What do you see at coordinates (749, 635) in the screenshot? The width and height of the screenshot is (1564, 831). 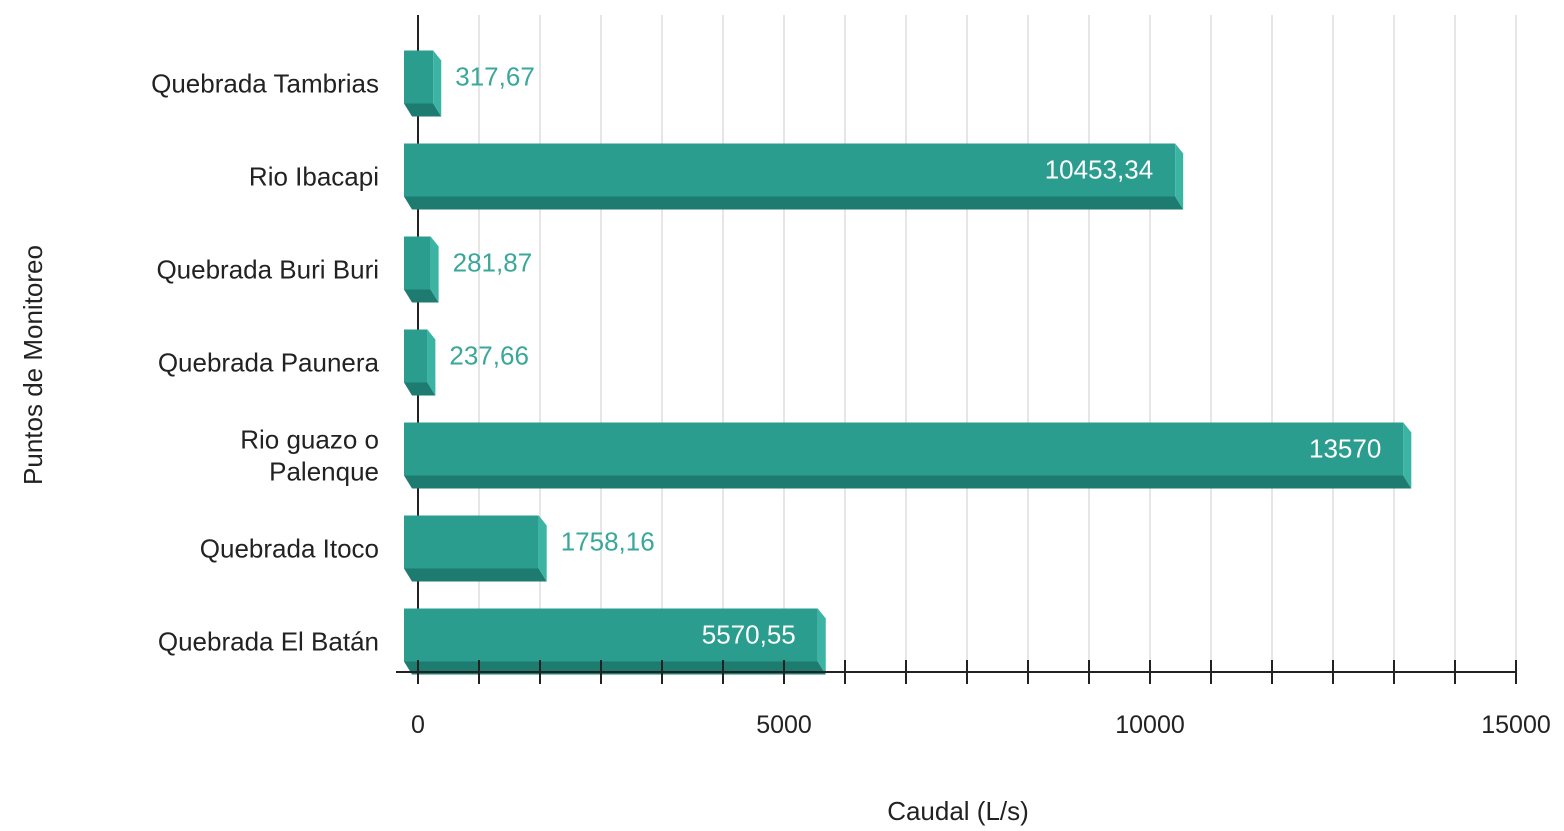 I see `data-label: 5570,55` at bounding box center [749, 635].